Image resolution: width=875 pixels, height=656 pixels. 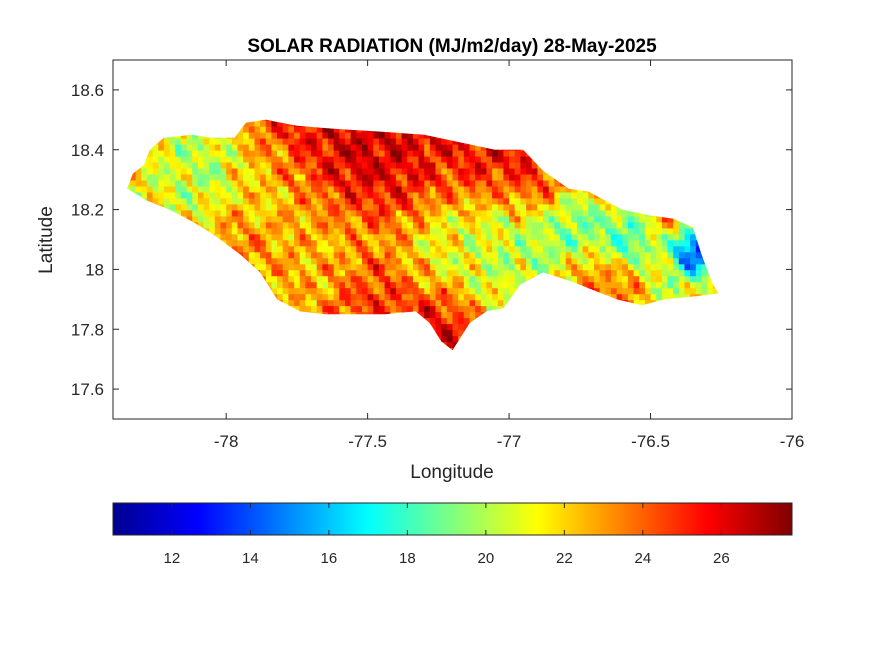 I want to click on y-tick-label: 18.2, so click(x=87, y=210).